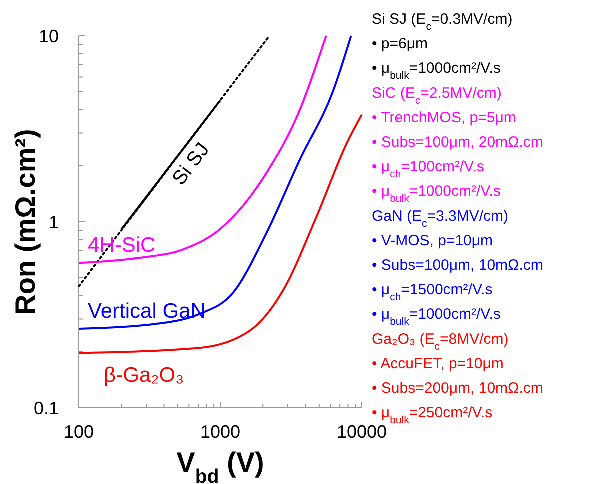  Describe the element at coordinates (438, 363) in the screenshot. I see `text: • AccuFET, p=10μm` at that location.